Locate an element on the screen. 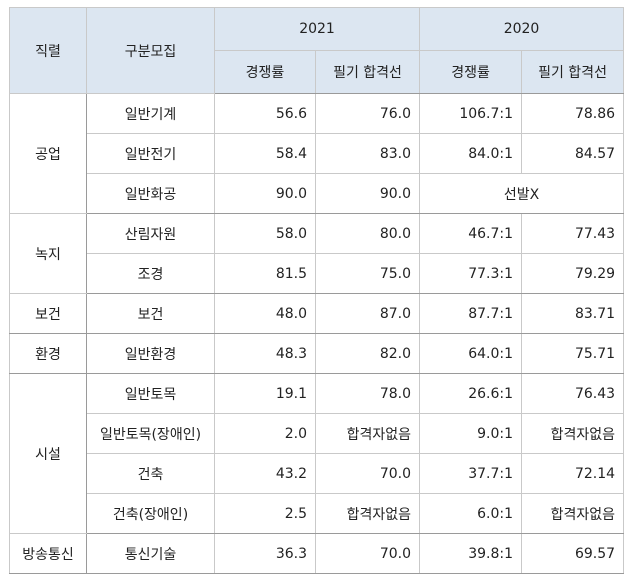  cutoff-2021: 80.0 is located at coordinates (367, 233).